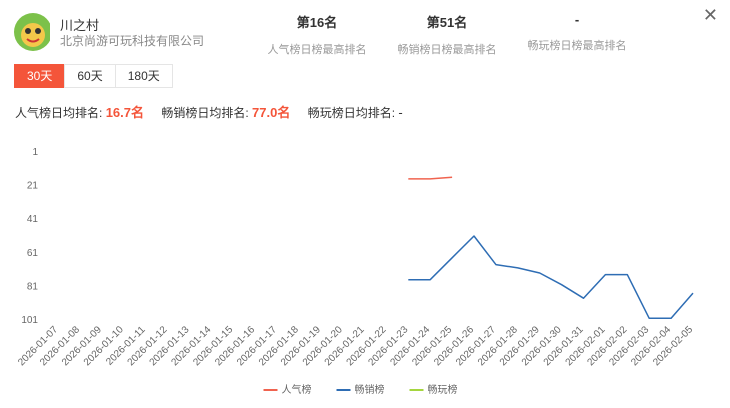 This screenshot has height=408, width=730. I want to click on close-button: ✕, so click(710, 15).